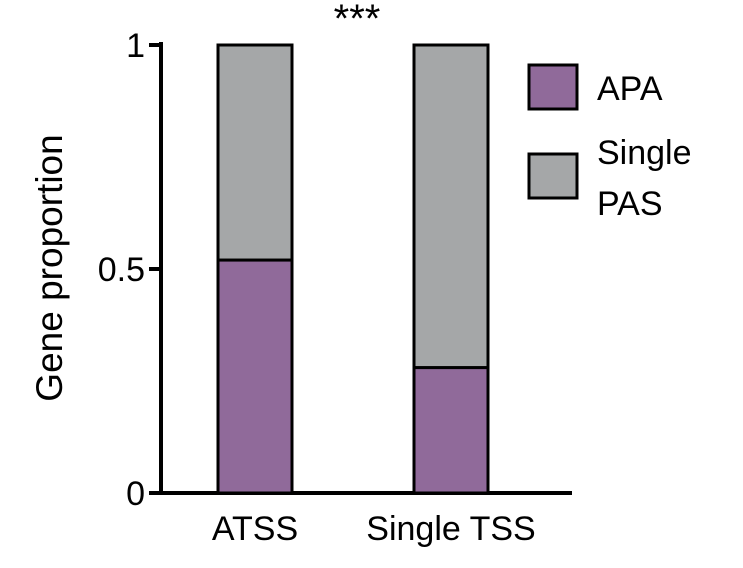 This screenshot has width=743, height=568. I want to click on legend-label: PAS, so click(630, 204).